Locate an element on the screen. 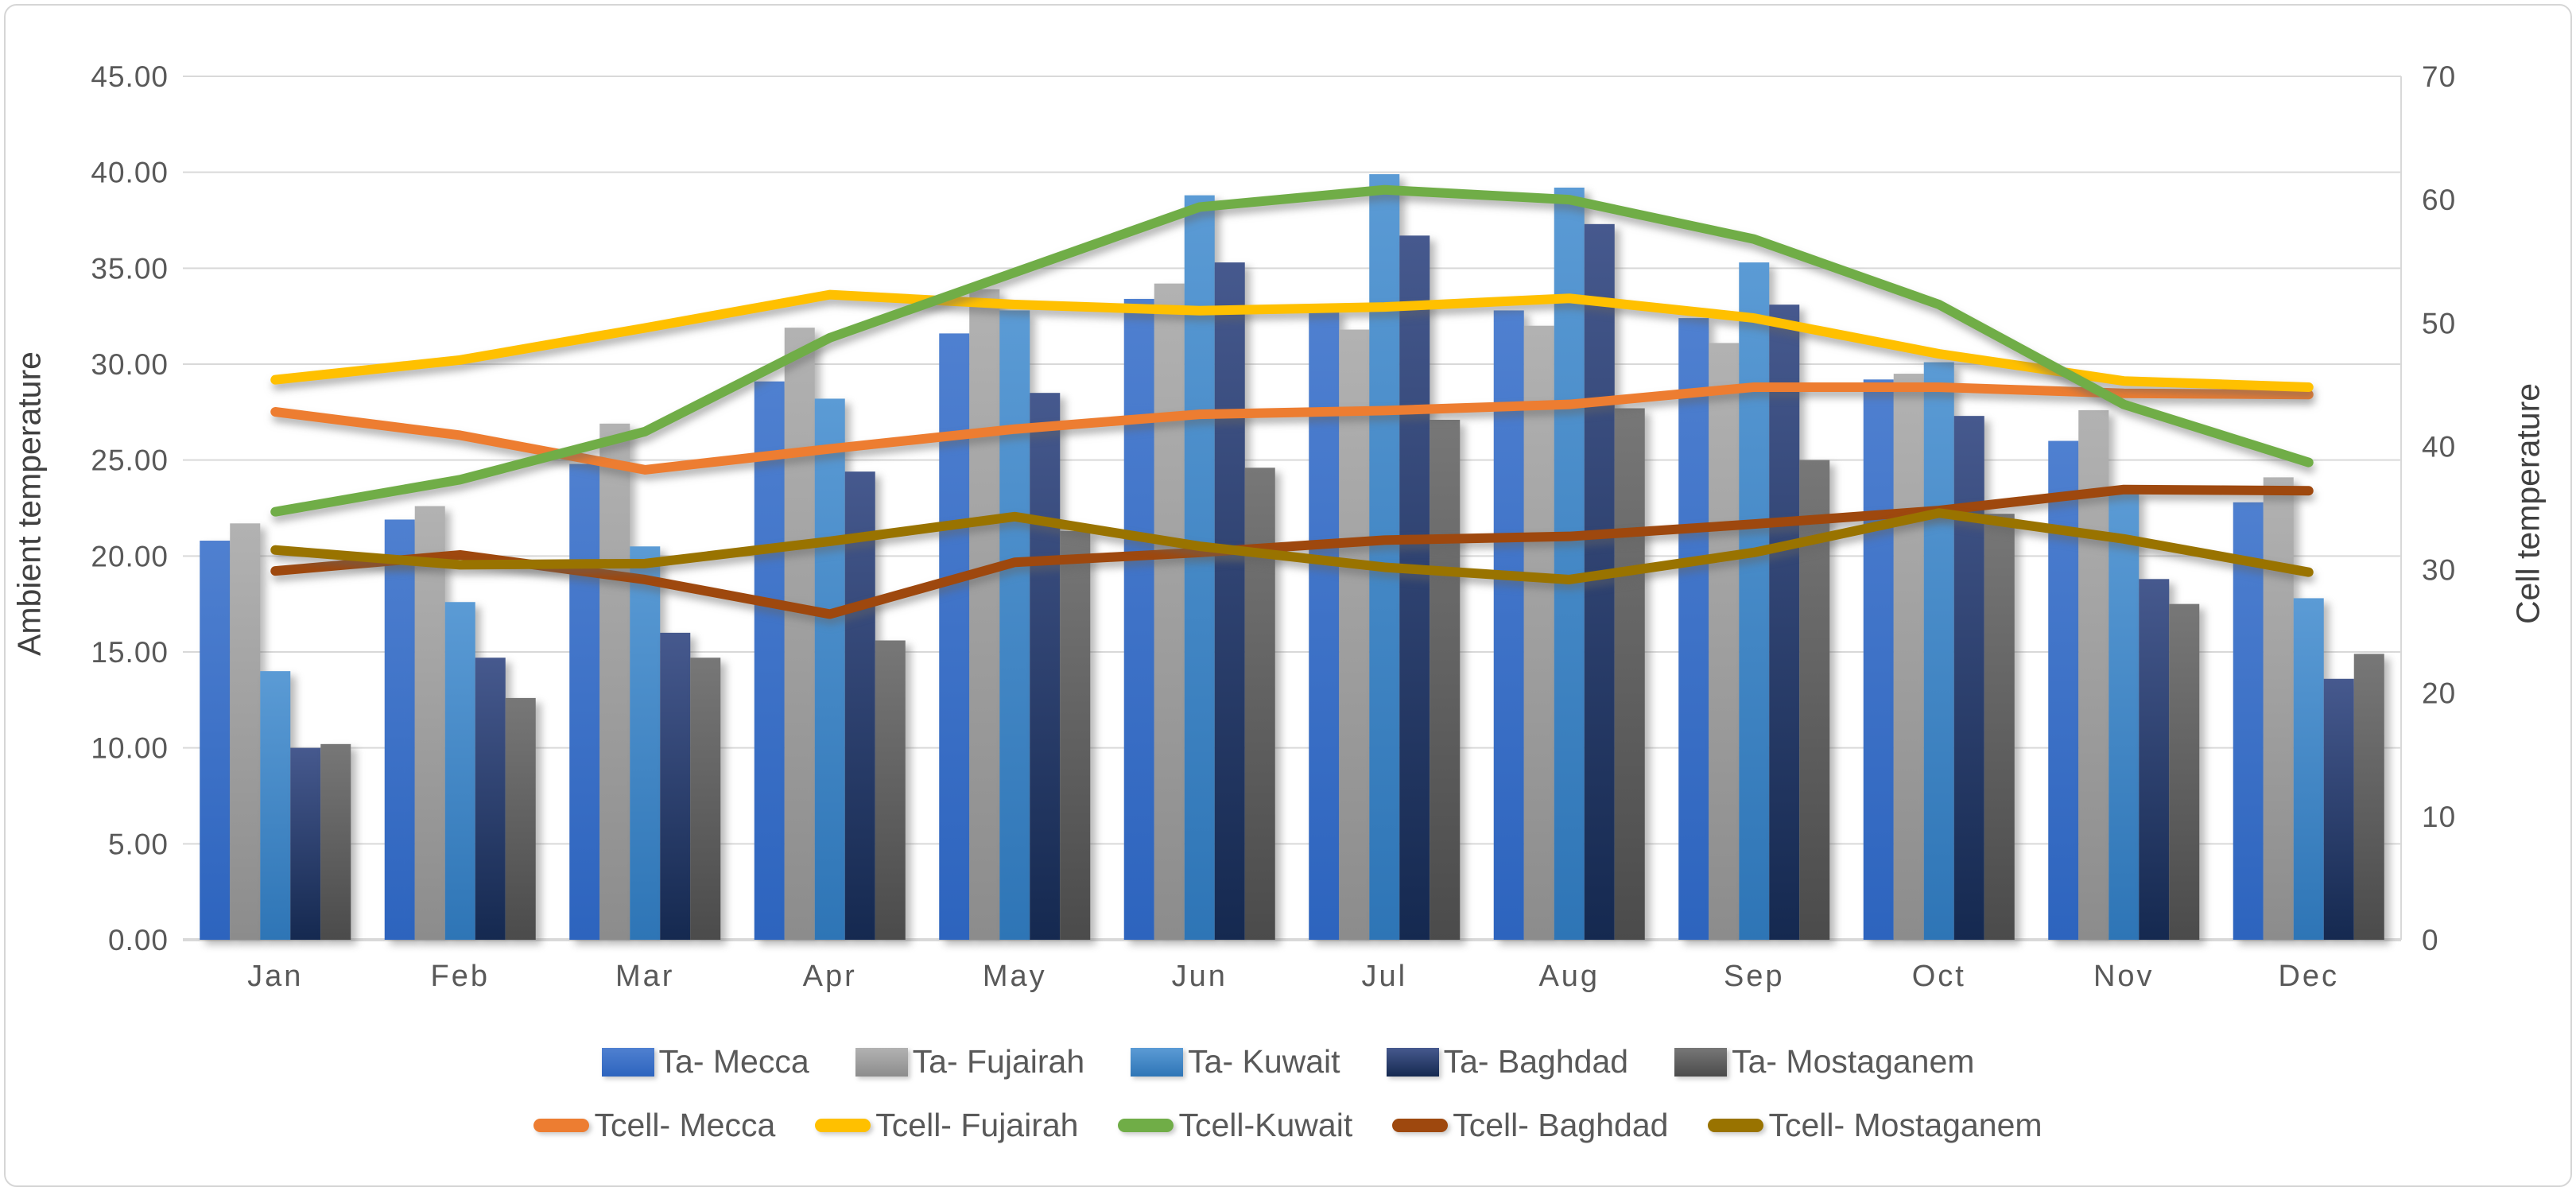 The width and height of the screenshot is (2576, 1191). left-axis-tick: 5.00 is located at coordinates (138, 844).